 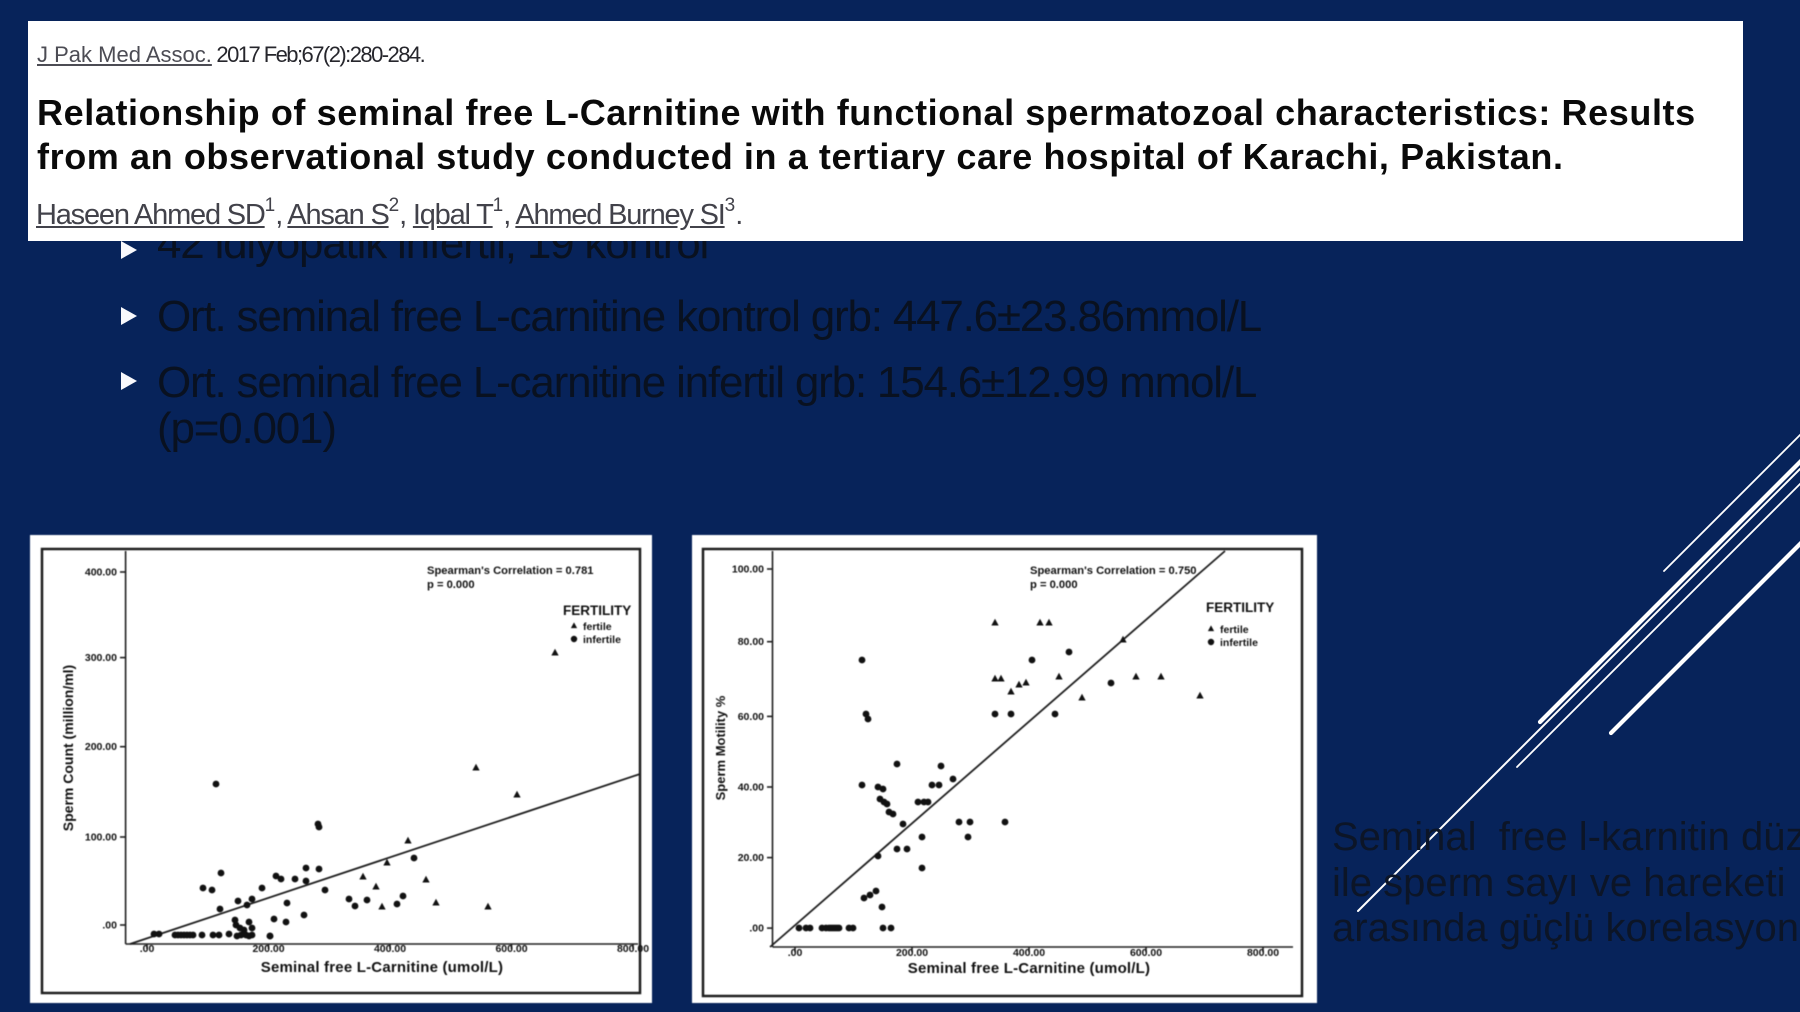 I want to click on svg-text: 300.00, so click(x=101, y=658).